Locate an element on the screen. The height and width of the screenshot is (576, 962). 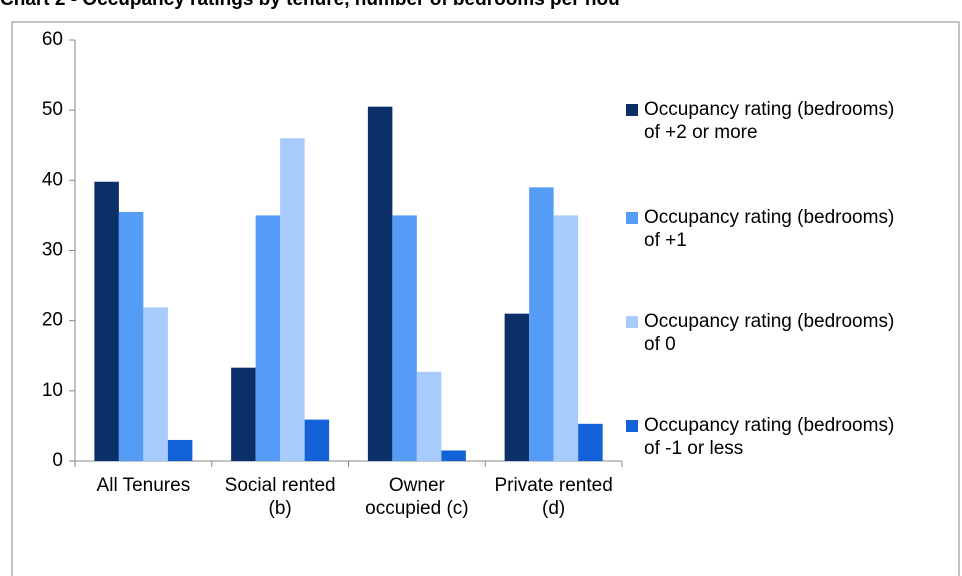
y-tick-label: 0 is located at coordinates (57, 460).